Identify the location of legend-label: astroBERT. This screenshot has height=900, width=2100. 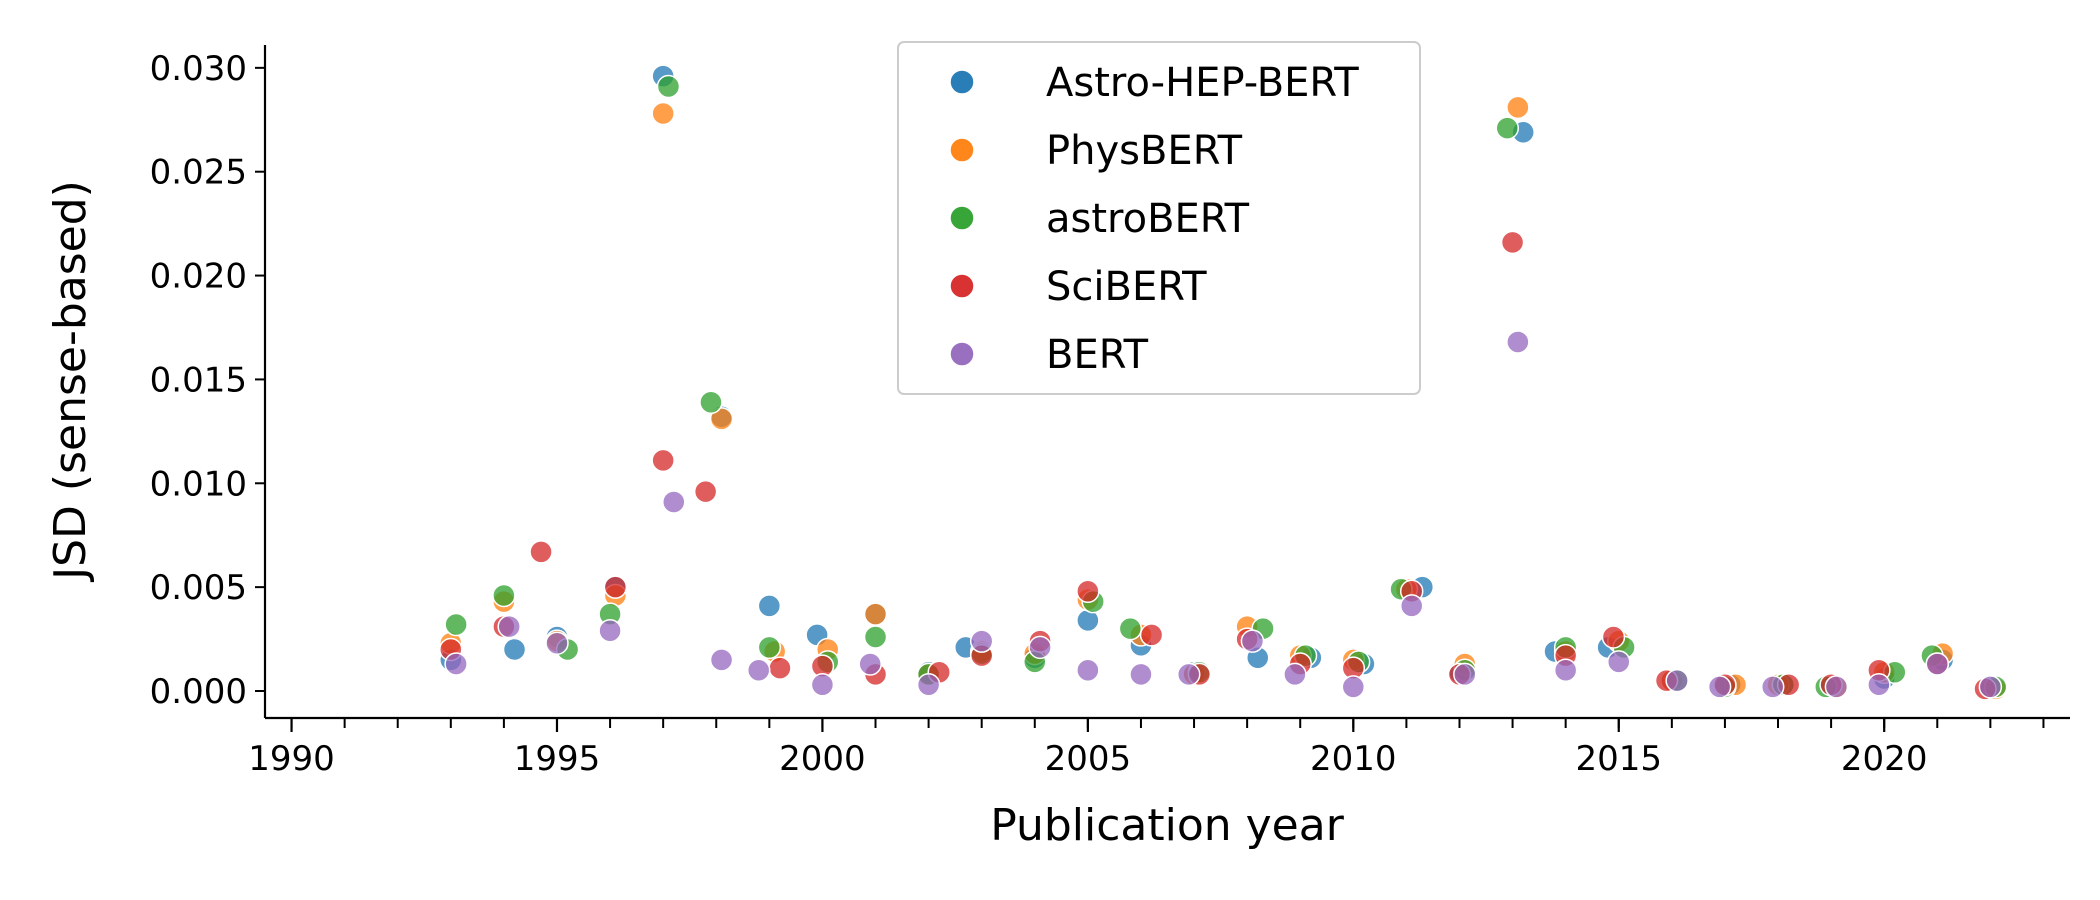
(1148, 219).